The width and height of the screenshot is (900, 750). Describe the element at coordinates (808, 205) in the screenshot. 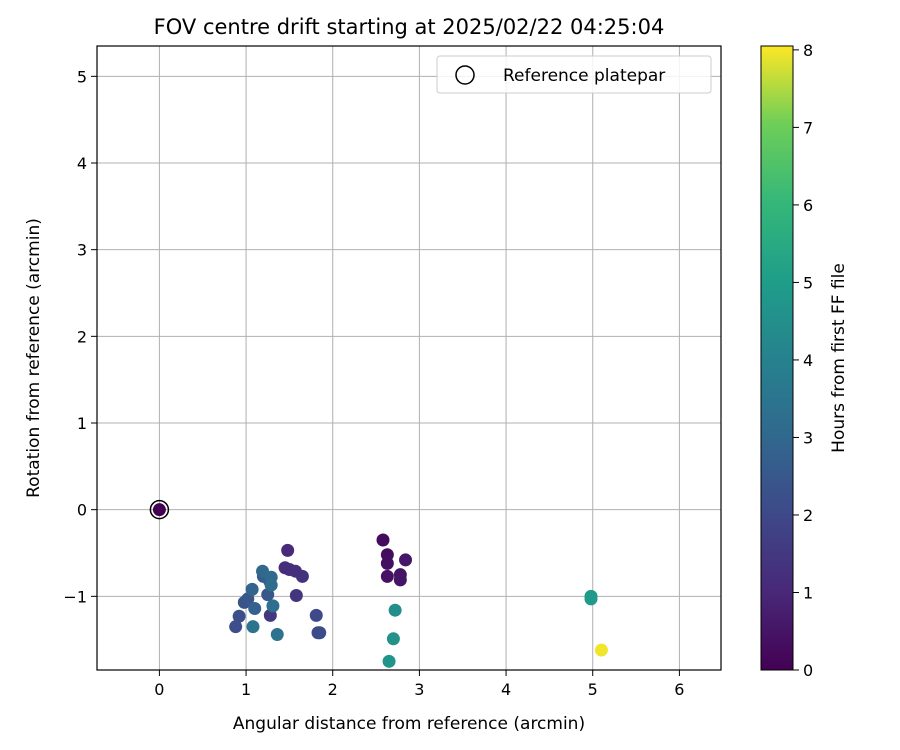

I see `colorbar-tick-label: 6` at that location.